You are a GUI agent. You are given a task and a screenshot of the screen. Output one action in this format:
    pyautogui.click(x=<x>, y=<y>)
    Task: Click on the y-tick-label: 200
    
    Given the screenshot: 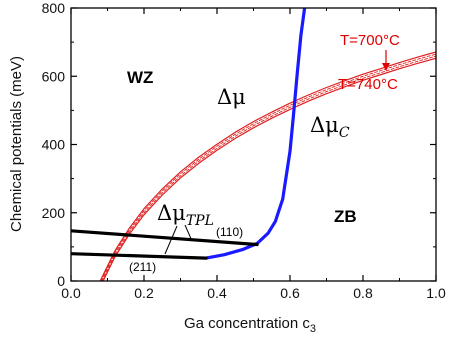 What is the action you would take?
    pyautogui.click(x=54, y=213)
    